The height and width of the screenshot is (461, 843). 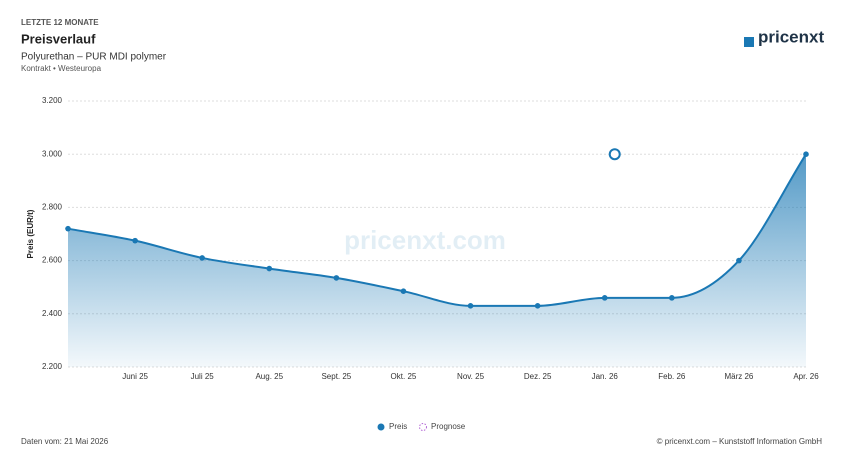 I want to click on y-tick-label: 2.400, so click(x=52, y=313).